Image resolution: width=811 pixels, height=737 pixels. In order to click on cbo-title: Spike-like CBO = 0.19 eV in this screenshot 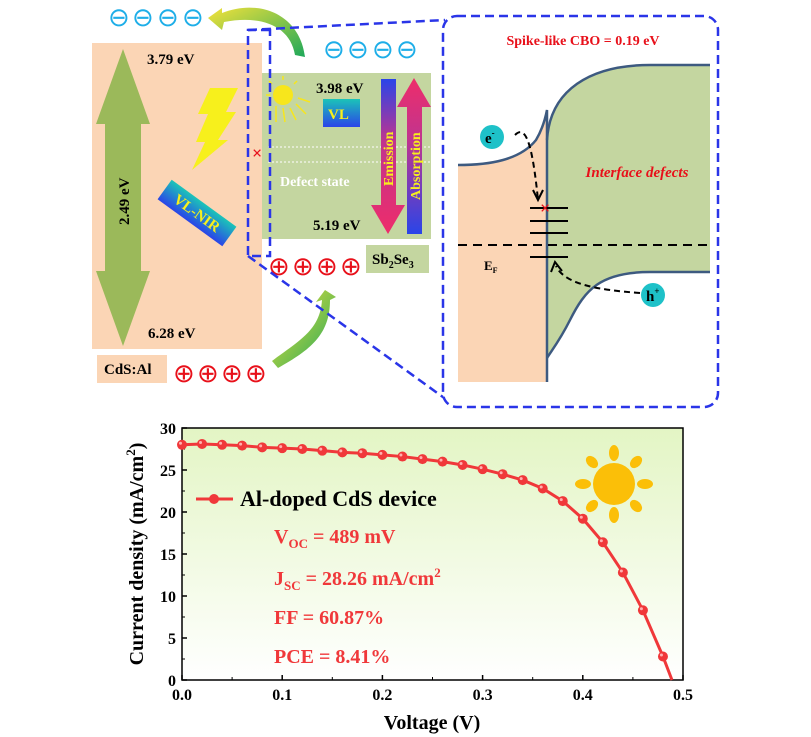, I will do `click(582, 41)`.